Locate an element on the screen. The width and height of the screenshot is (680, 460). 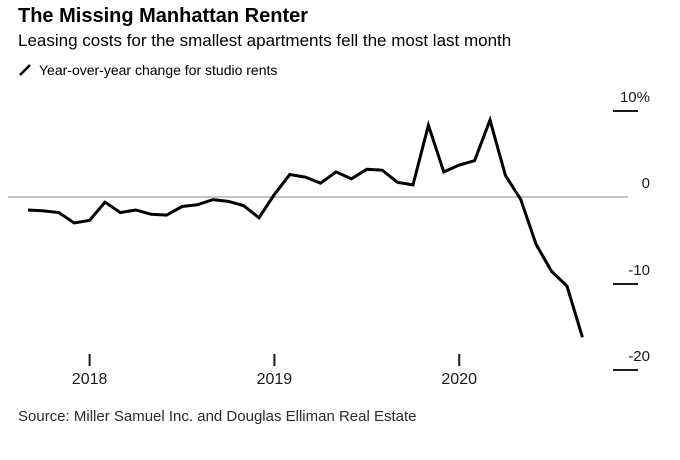
legend-label: Year-over-year change for studio rents is located at coordinates (158, 70).